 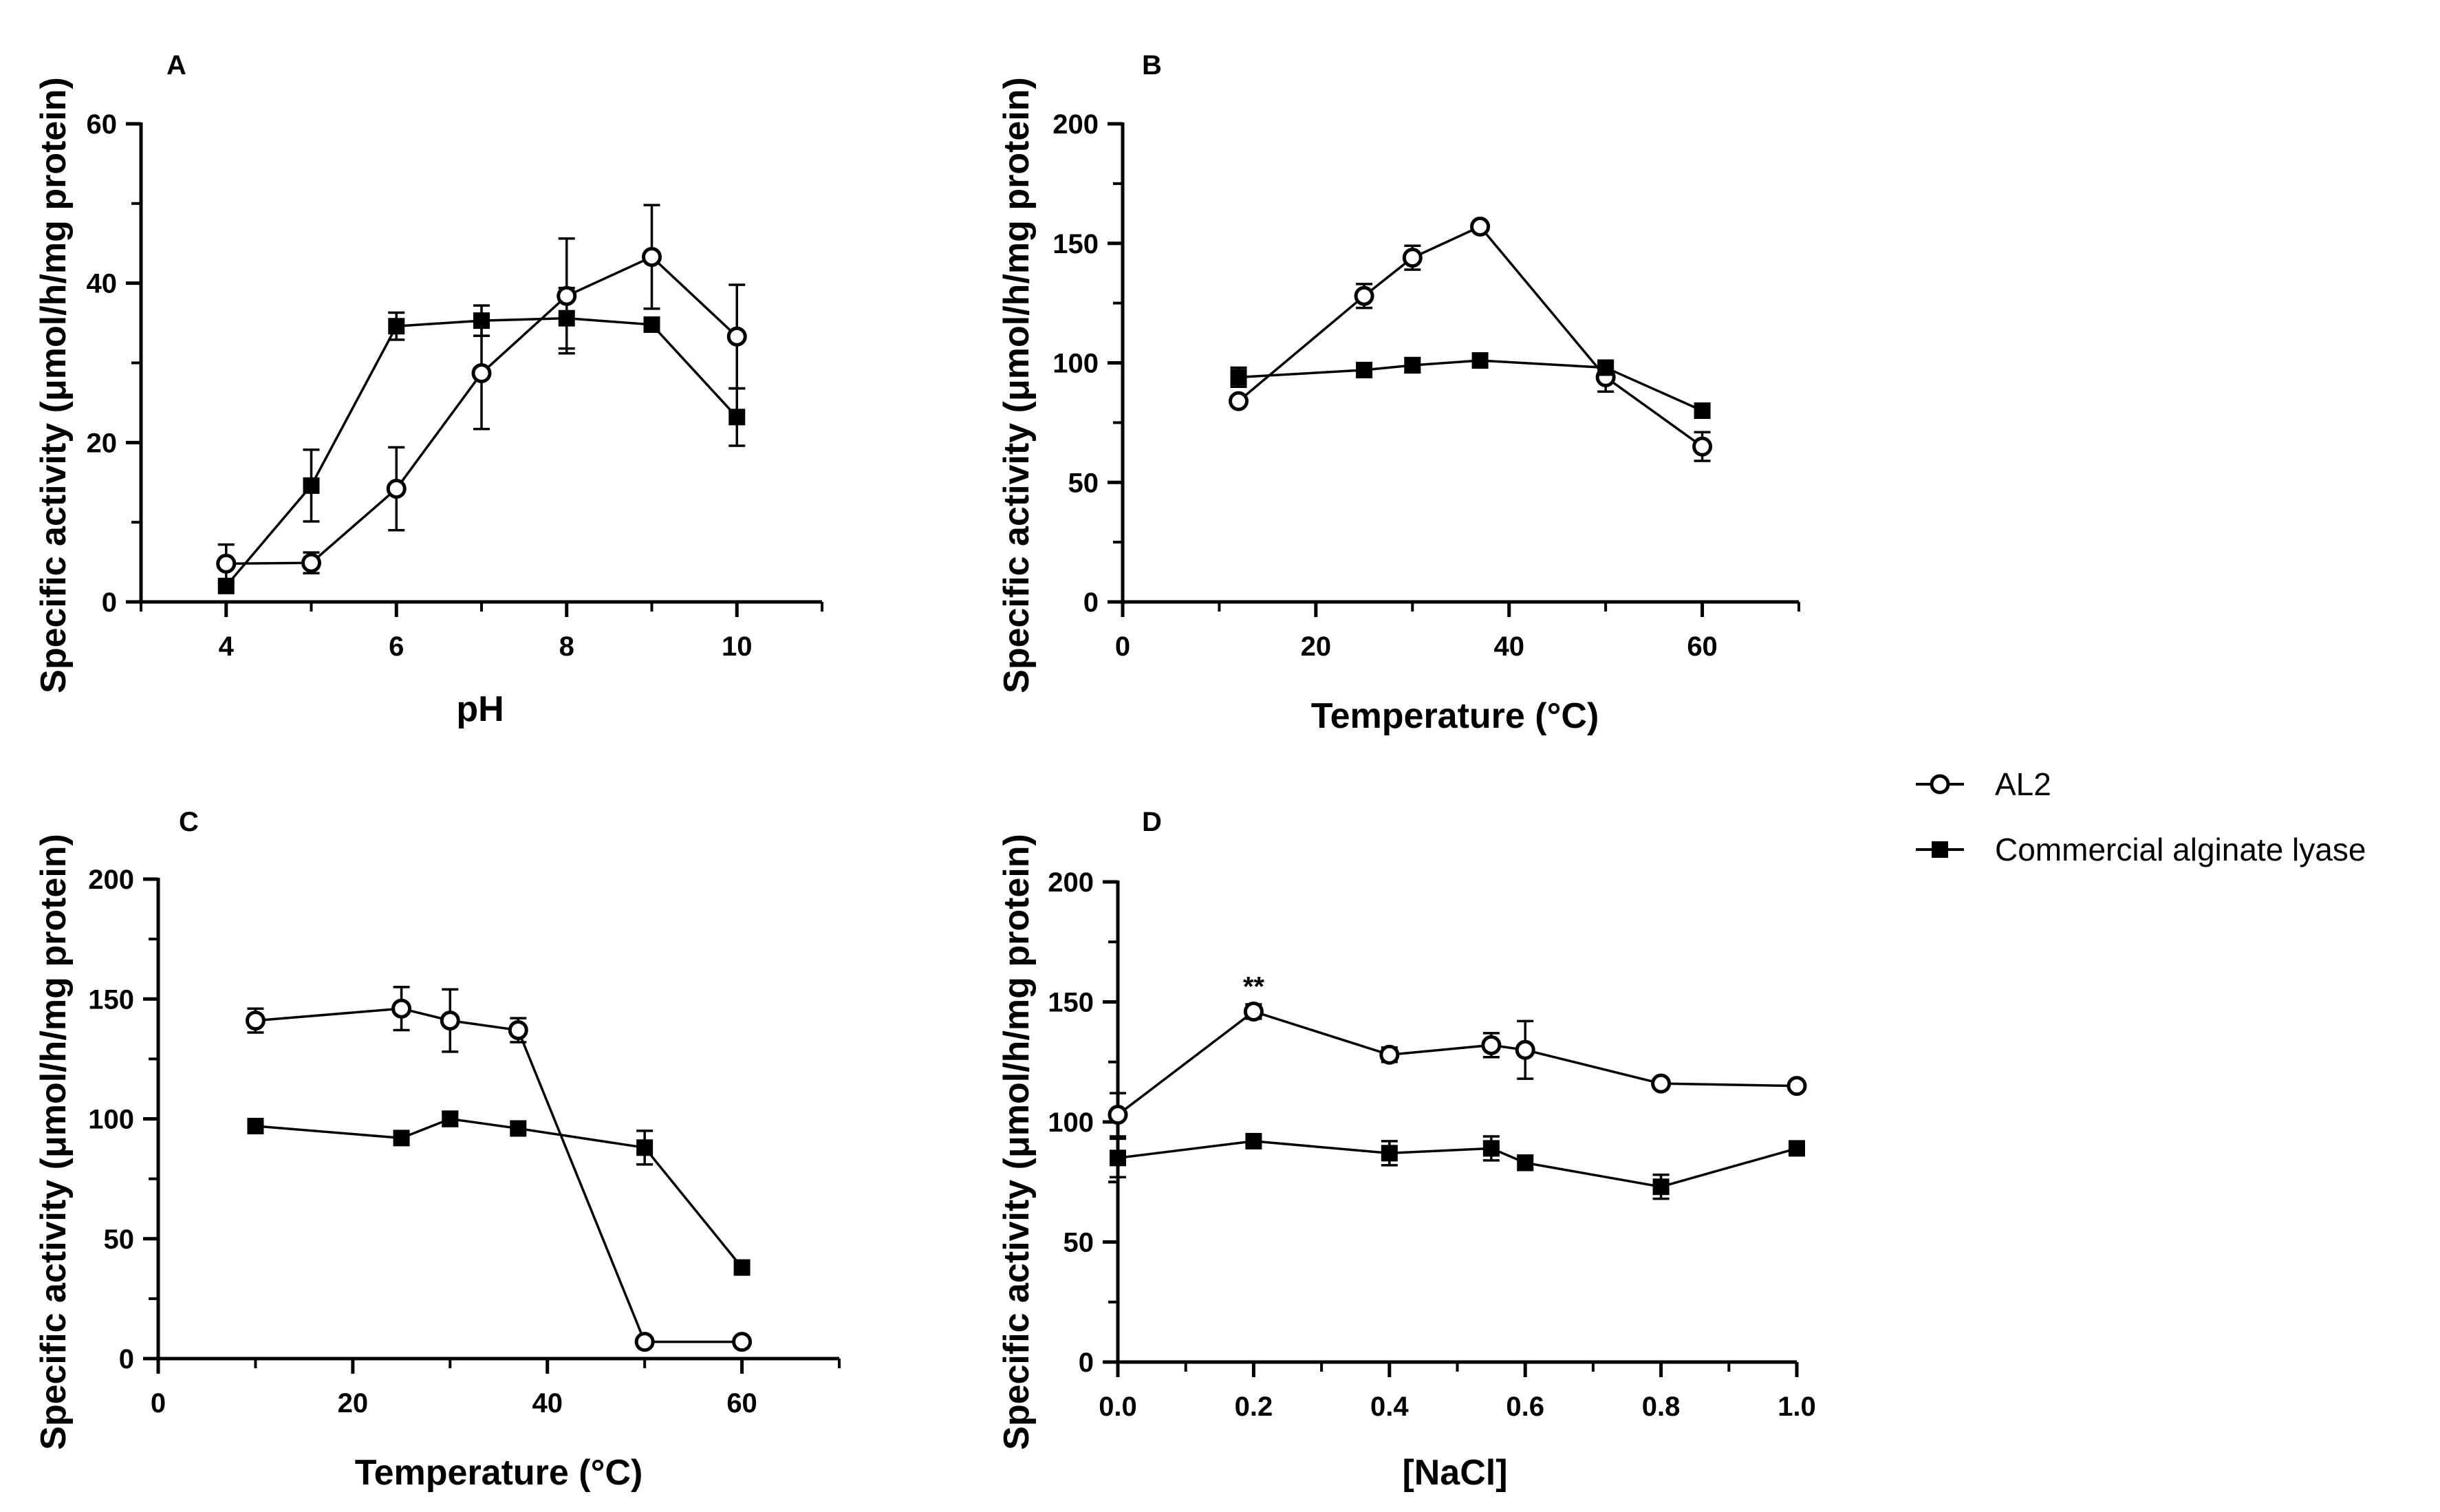 I want to click on legend-item-al2: AL2, so click(x=1983, y=784).